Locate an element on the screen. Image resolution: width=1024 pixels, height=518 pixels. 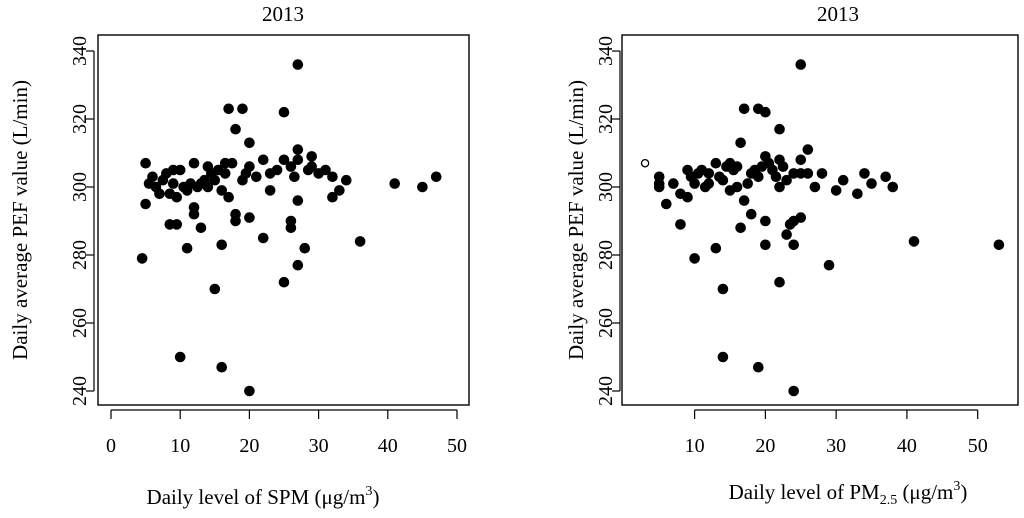
y-tick-label: 260 is located at coordinates (80, 323).